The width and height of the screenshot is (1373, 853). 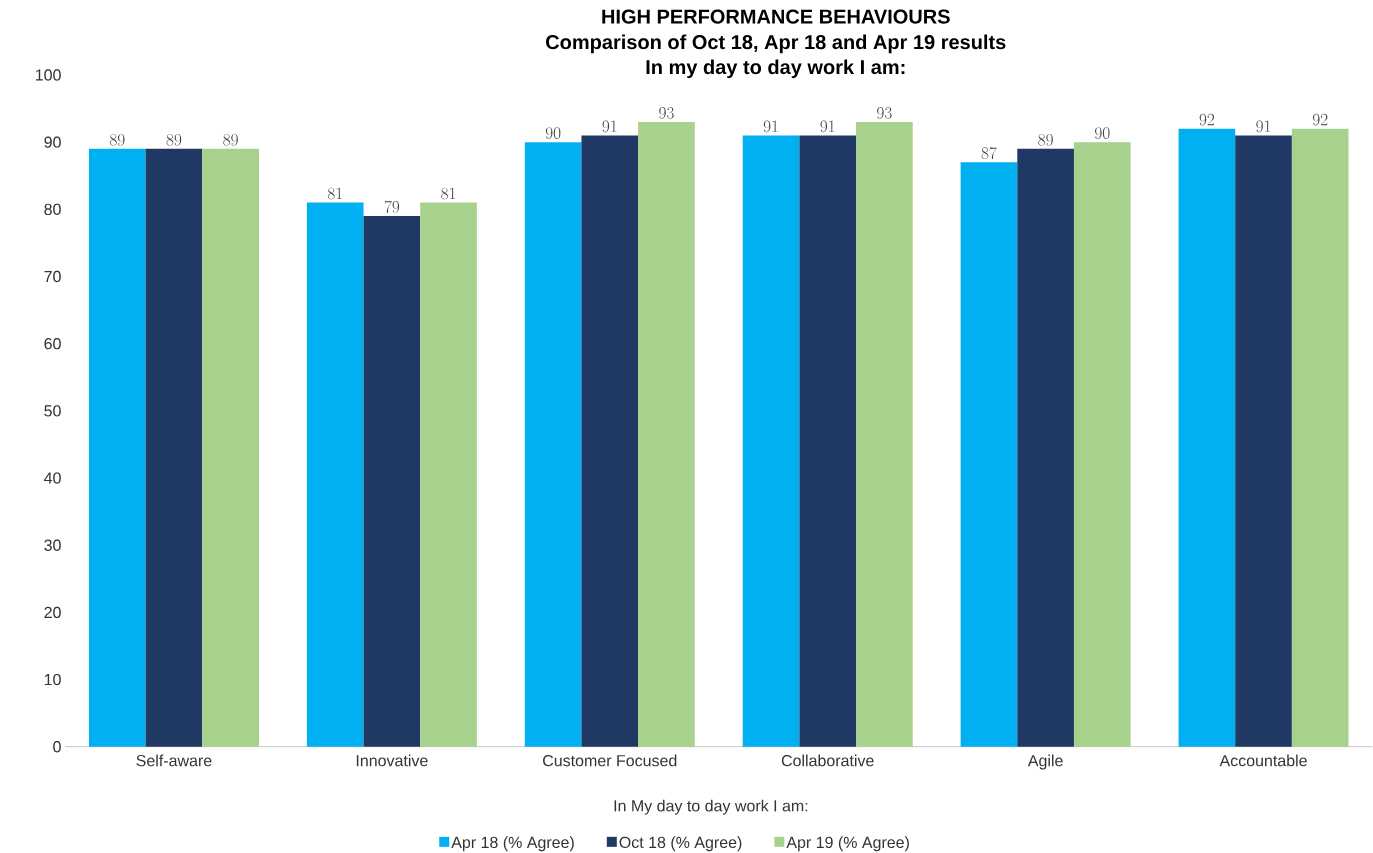 I want to click on y-tick-label: 10, so click(x=52, y=679).